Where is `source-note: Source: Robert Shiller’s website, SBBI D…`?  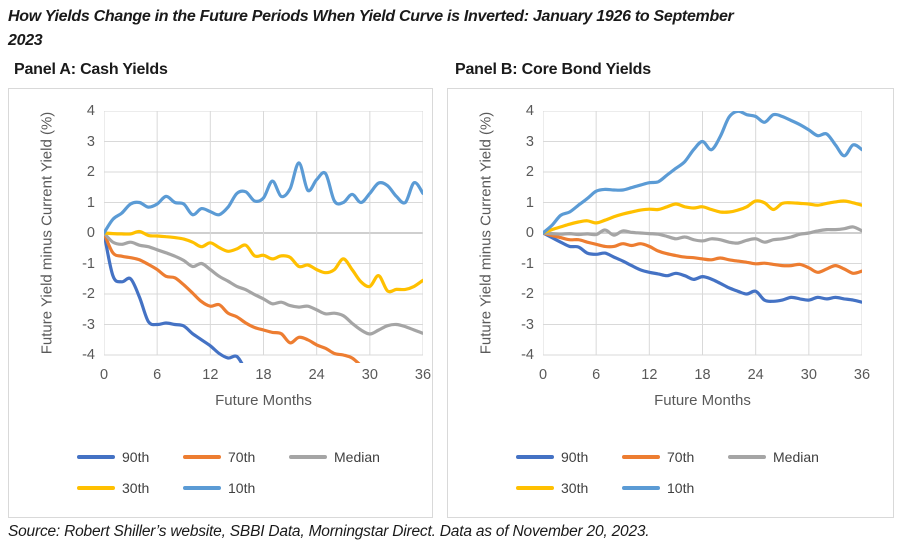
source-note: Source: Robert Shiller’s website, SBBI D… is located at coordinates (329, 531).